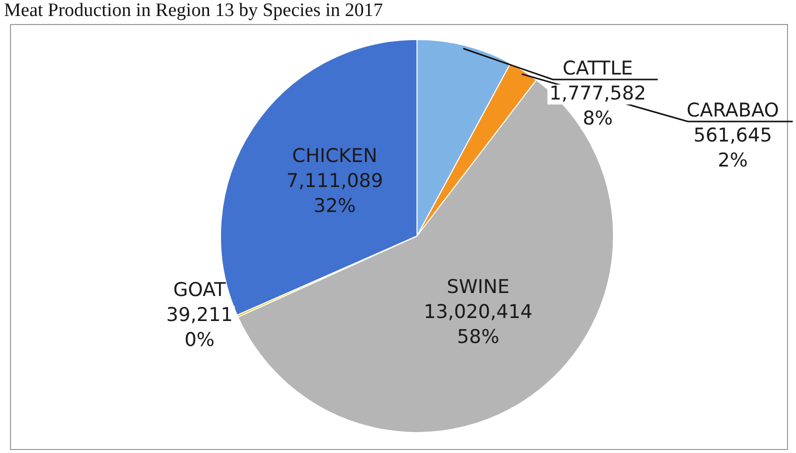 The image size is (796, 453). Describe the element at coordinates (335, 194) in the screenshot. I see `data-label: 7,111,089 32%` at that location.